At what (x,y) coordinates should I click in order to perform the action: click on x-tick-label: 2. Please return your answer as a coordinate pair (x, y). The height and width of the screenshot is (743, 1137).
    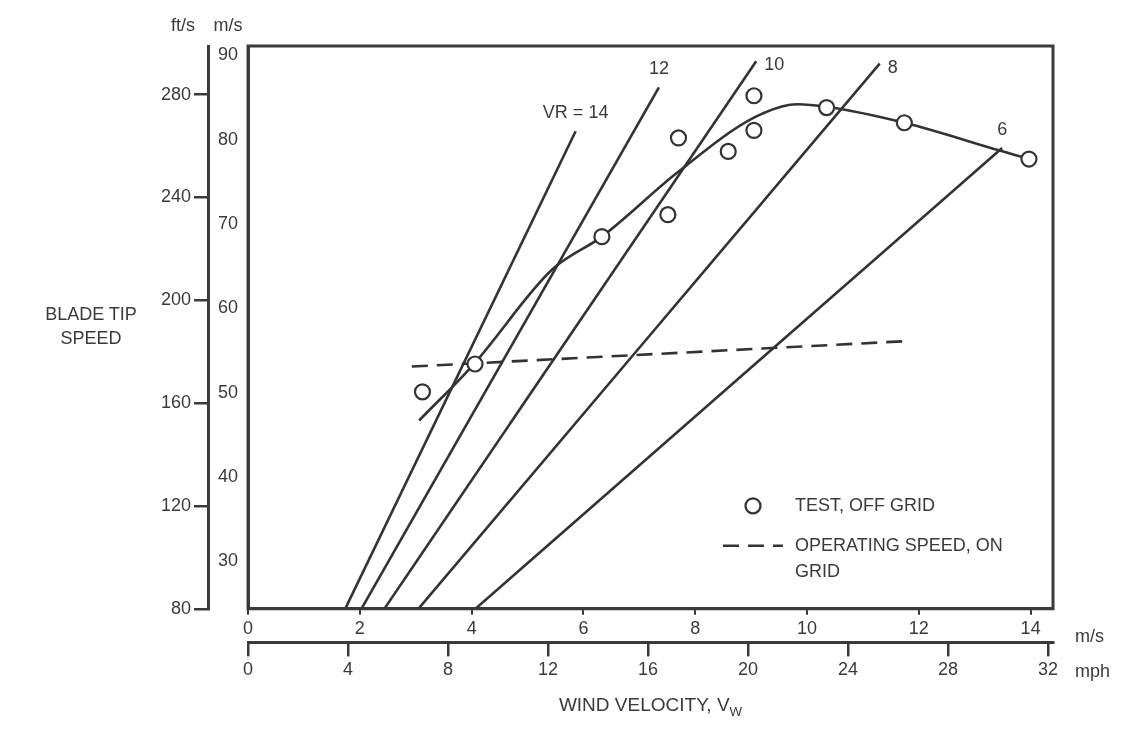
    Looking at the image, I should click on (359, 627).